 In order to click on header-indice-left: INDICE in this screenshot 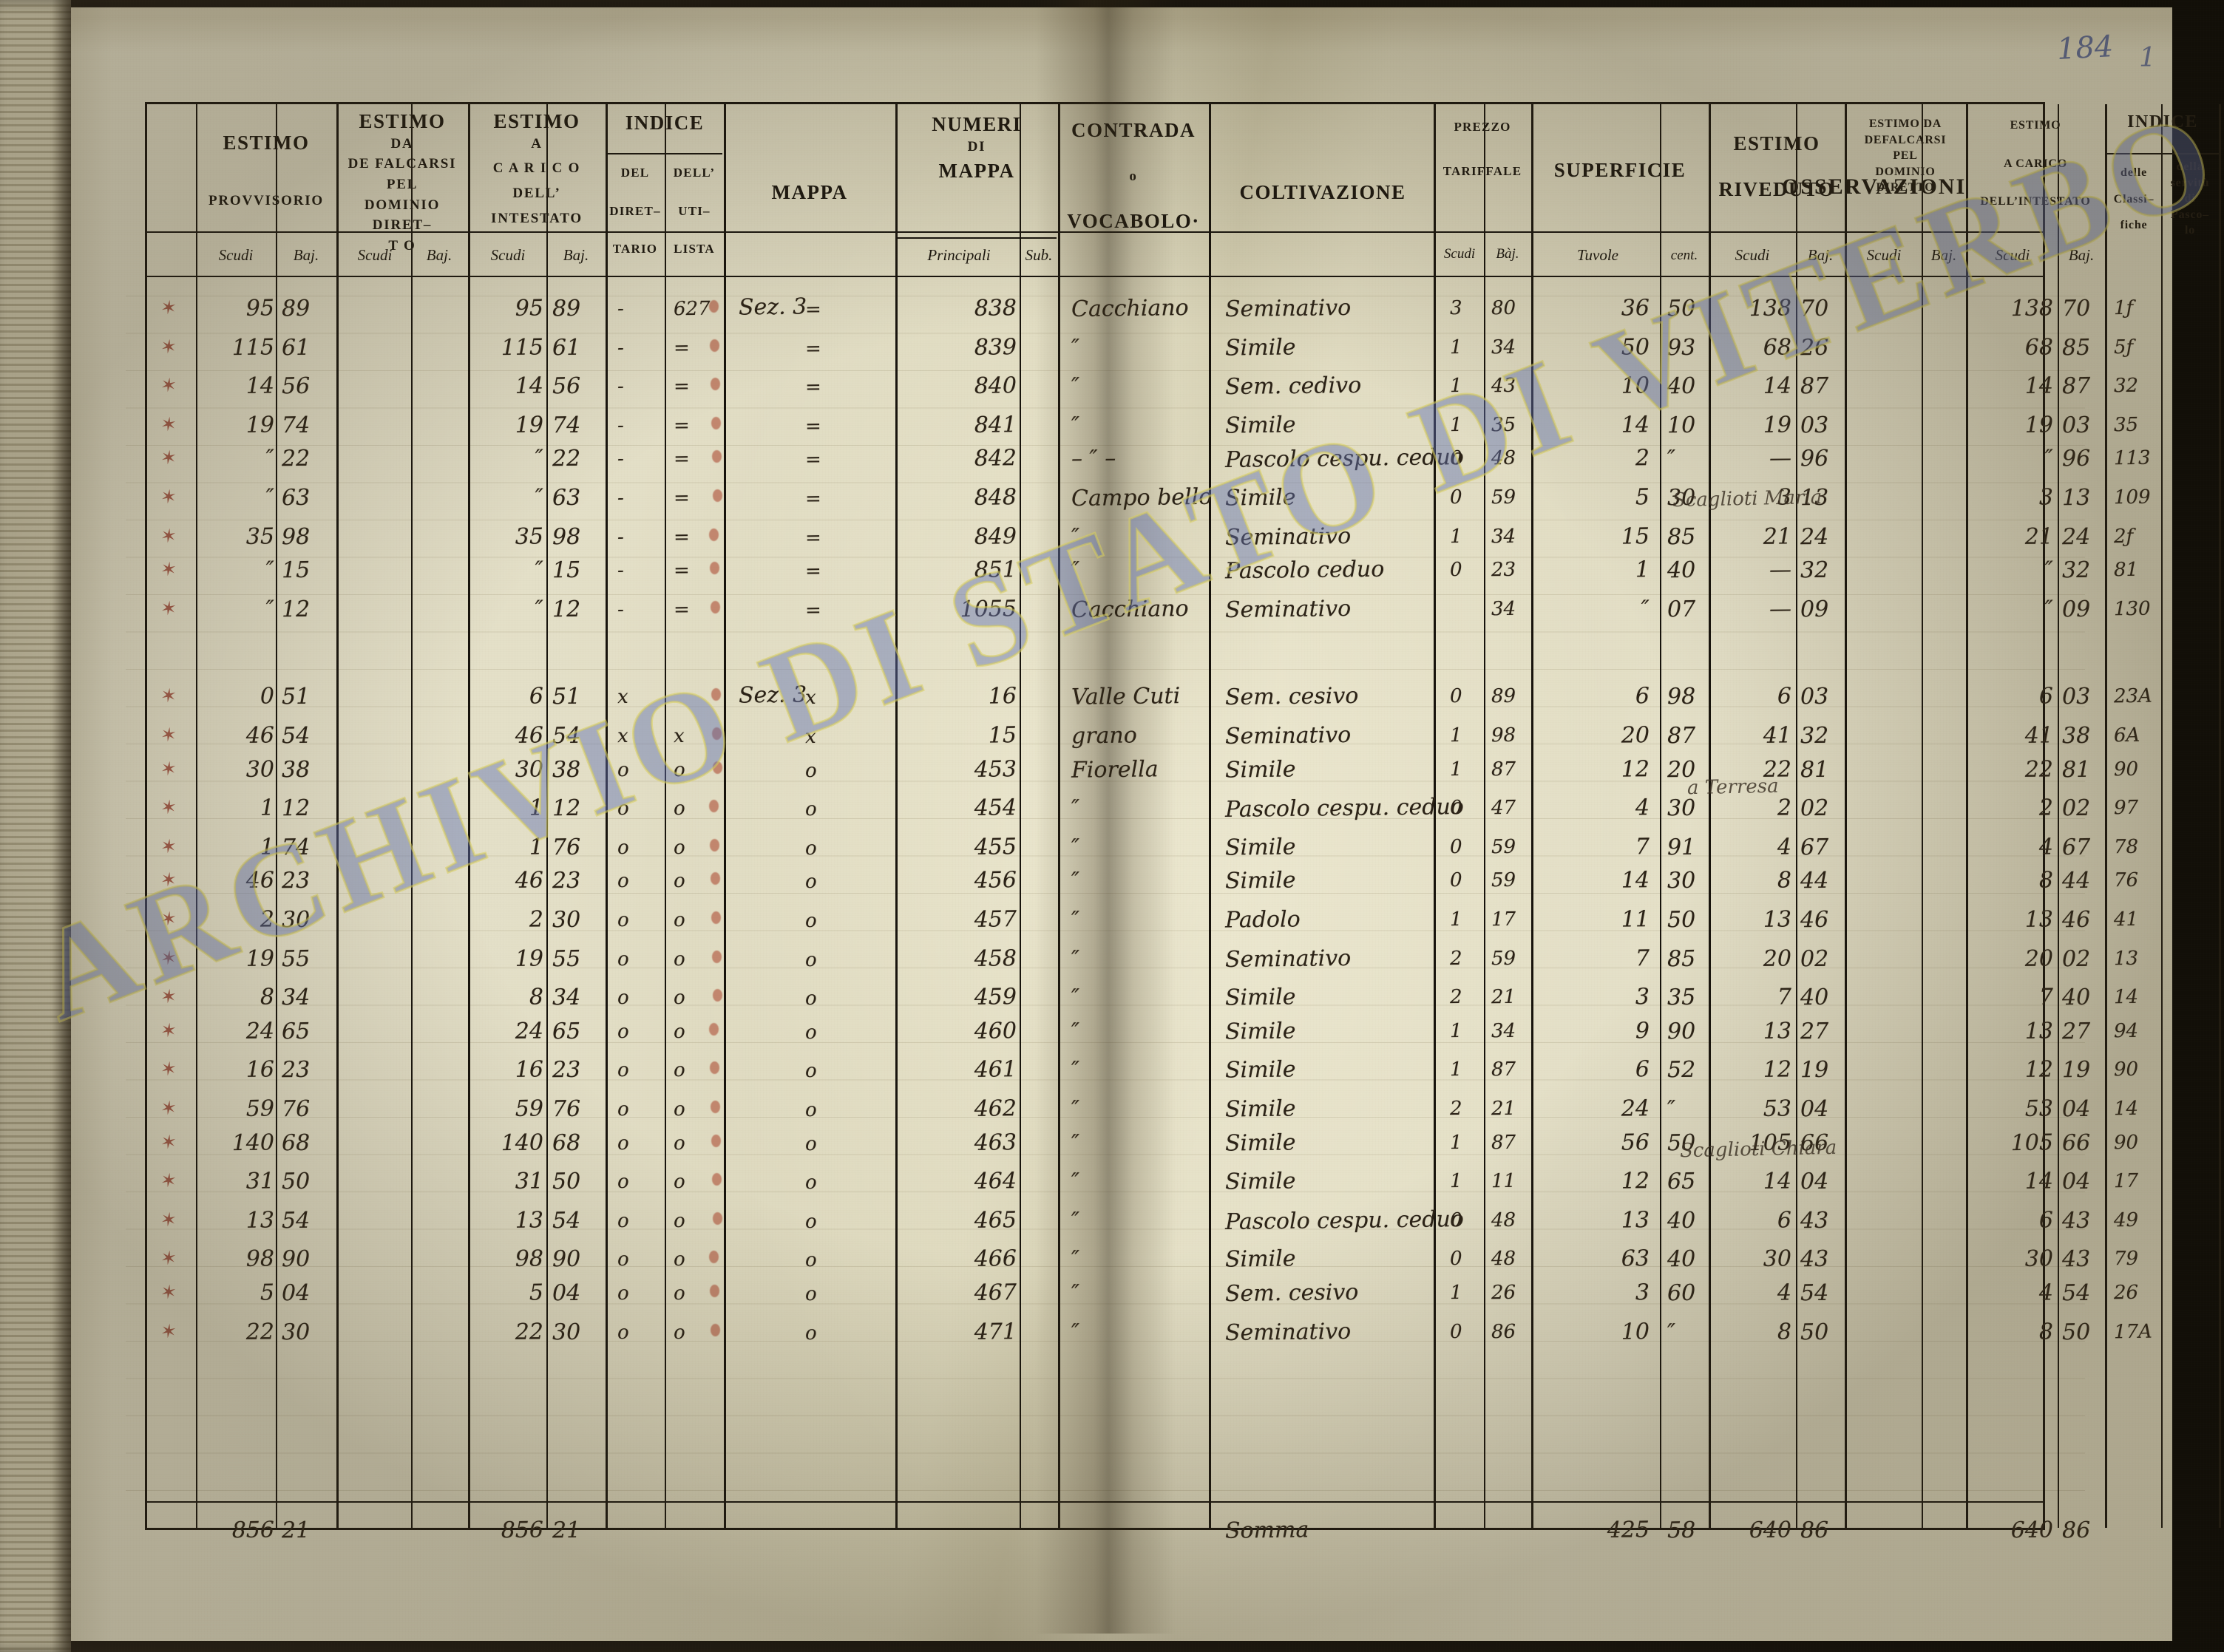, I will do `click(665, 123)`.